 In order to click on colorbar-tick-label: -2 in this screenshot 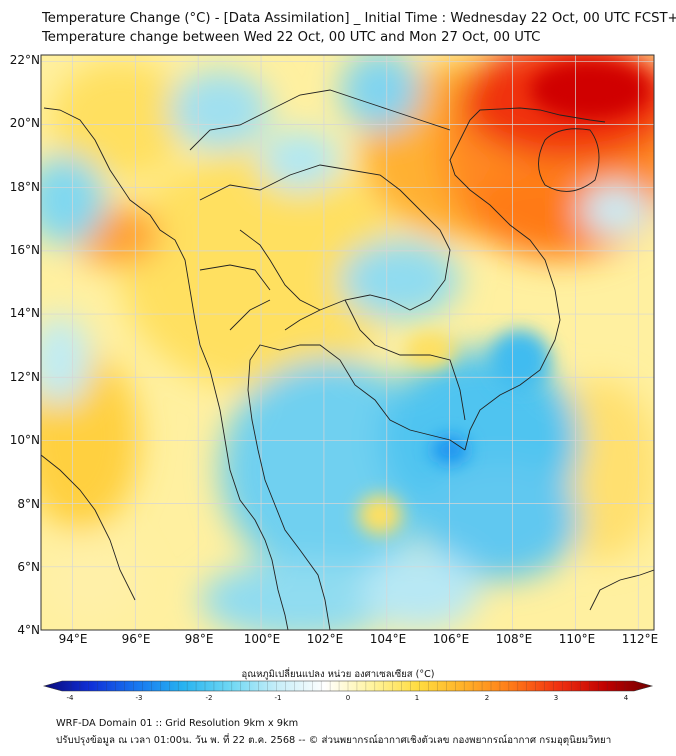, I will do `click(209, 698)`.